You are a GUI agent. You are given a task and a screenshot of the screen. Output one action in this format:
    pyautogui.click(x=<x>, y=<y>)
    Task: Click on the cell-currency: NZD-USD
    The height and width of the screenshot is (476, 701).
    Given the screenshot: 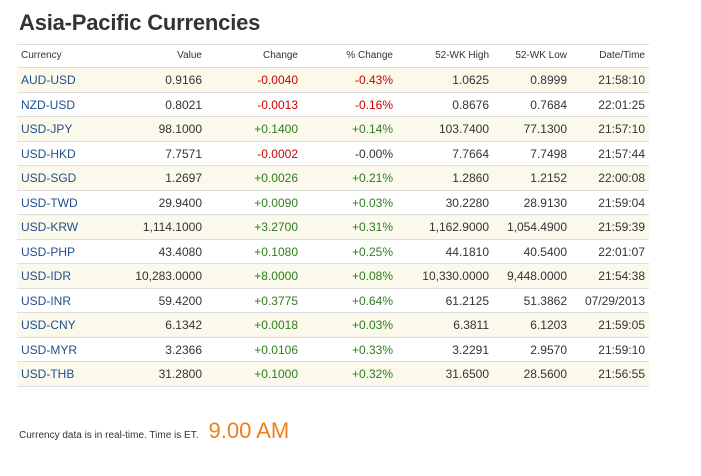 What is the action you would take?
    pyautogui.click(x=48, y=104)
    